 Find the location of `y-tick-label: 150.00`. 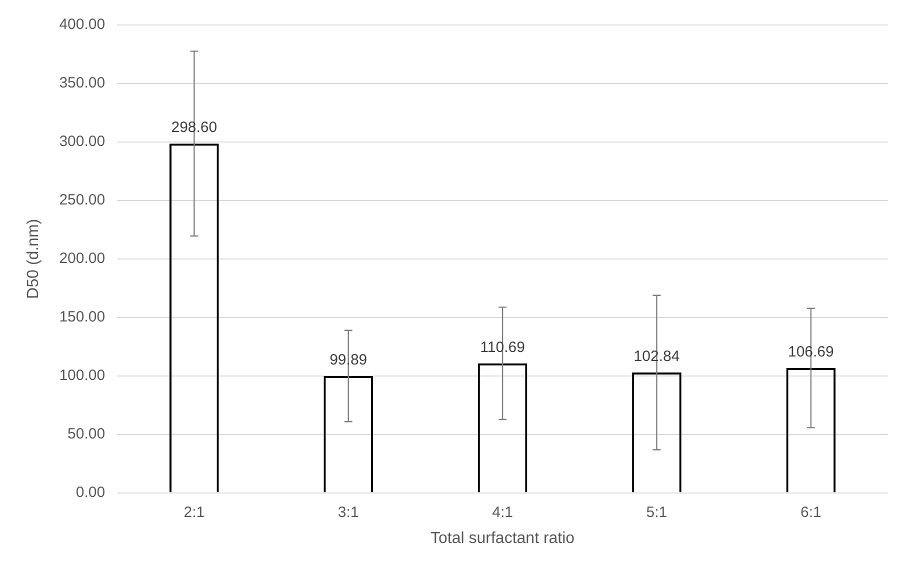

y-tick-label: 150.00 is located at coordinates (82, 317).